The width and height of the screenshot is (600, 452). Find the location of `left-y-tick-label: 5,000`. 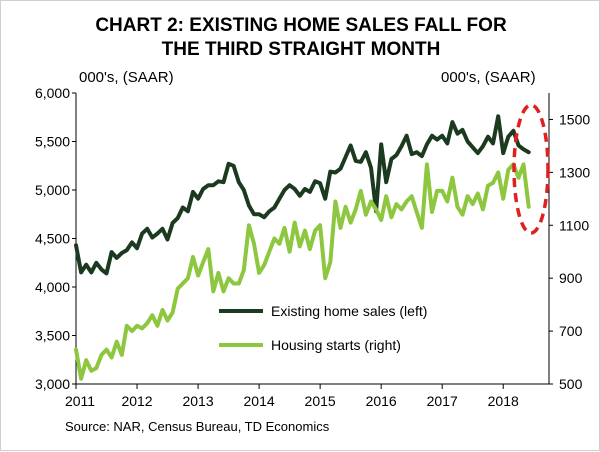

left-y-tick-label: 5,000 is located at coordinates (52, 190).